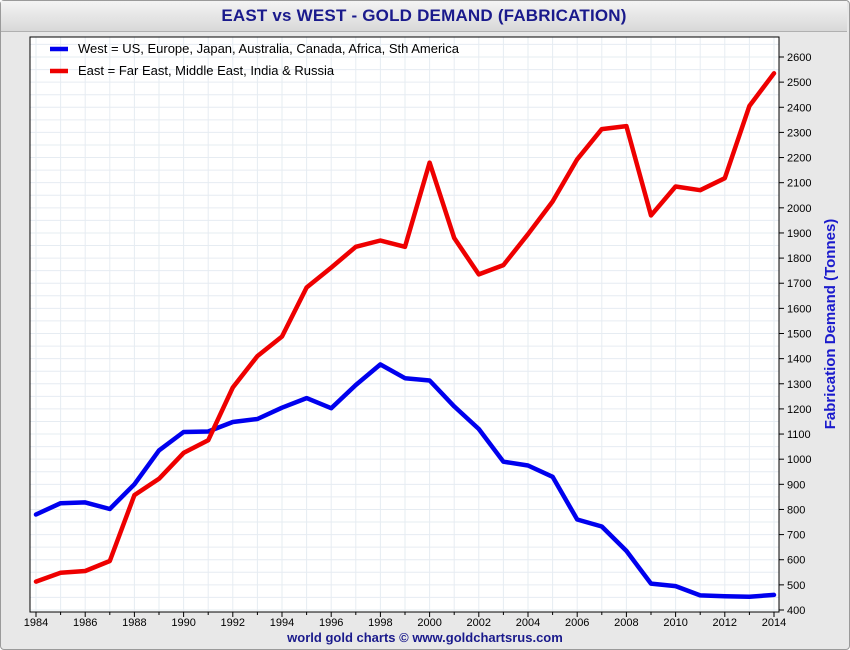  What do you see at coordinates (799, 360) in the screenshot?
I see `y-tick-label: 1400` at bounding box center [799, 360].